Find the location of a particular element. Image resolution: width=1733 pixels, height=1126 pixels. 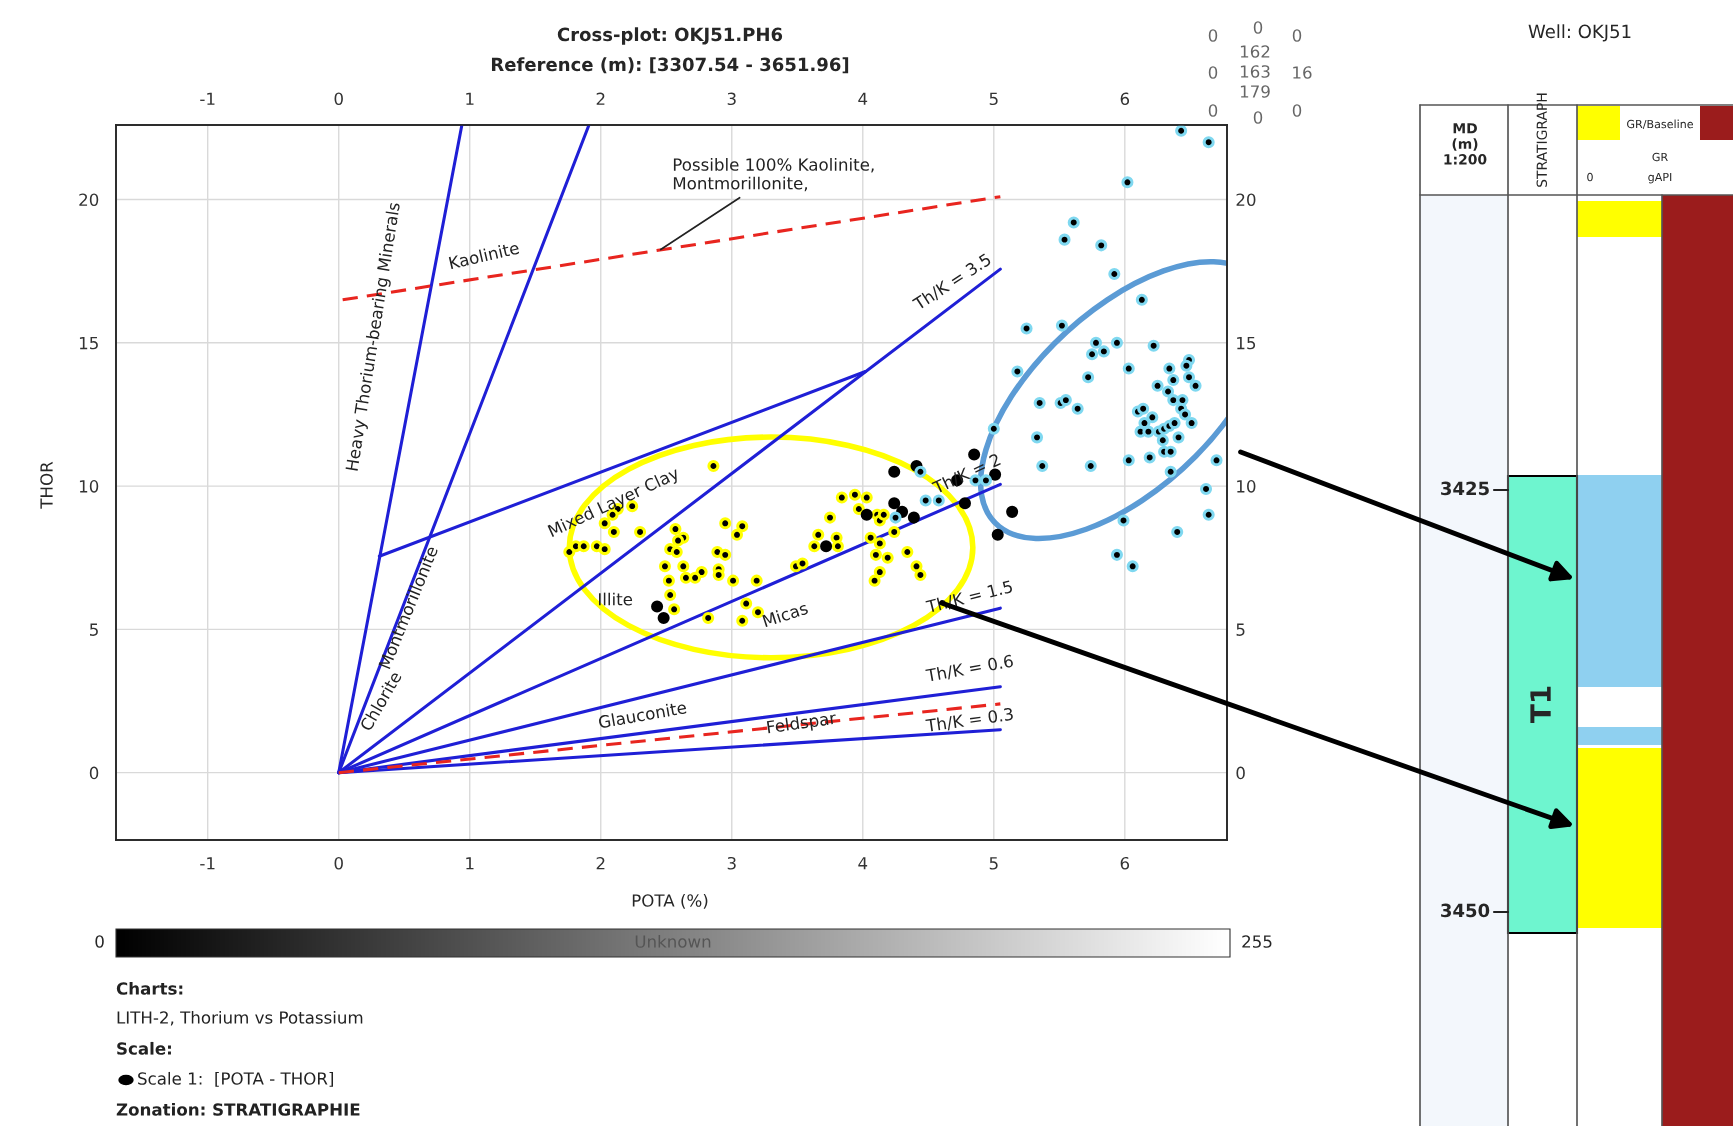

y2-tick-label: 10 is located at coordinates (1246, 486).